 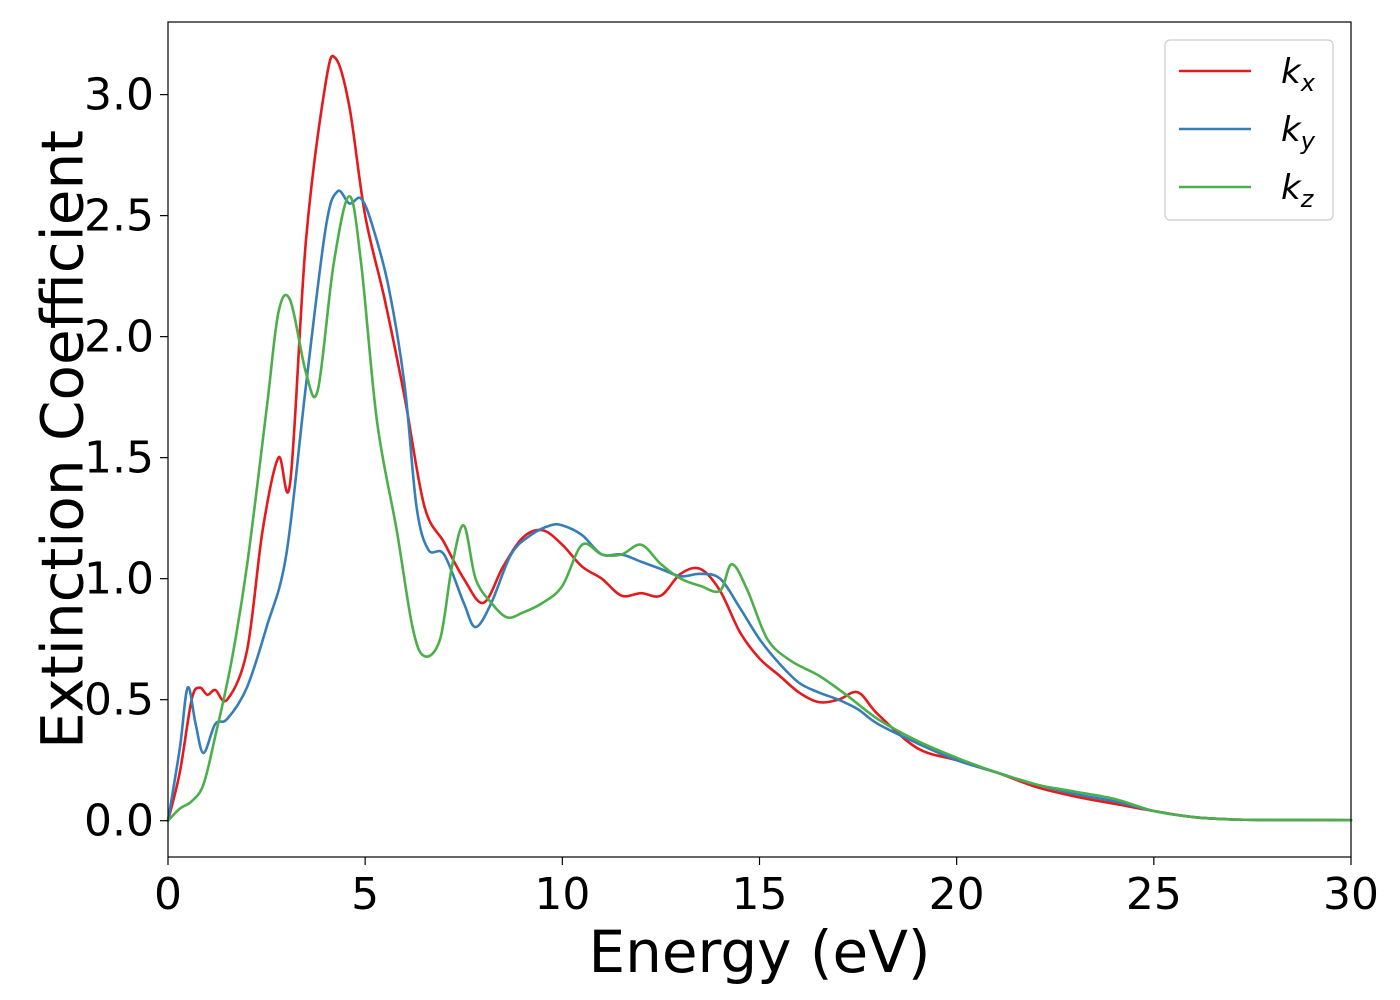 I want to click on y-tick-label: 3.0, so click(x=119, y=95).